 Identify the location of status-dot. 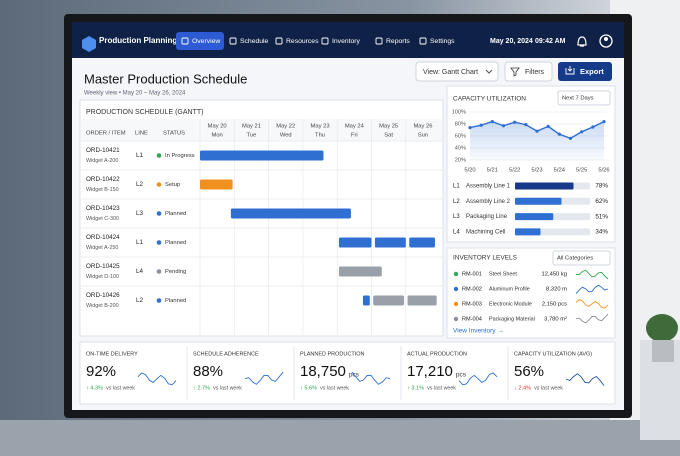
(159, 271).